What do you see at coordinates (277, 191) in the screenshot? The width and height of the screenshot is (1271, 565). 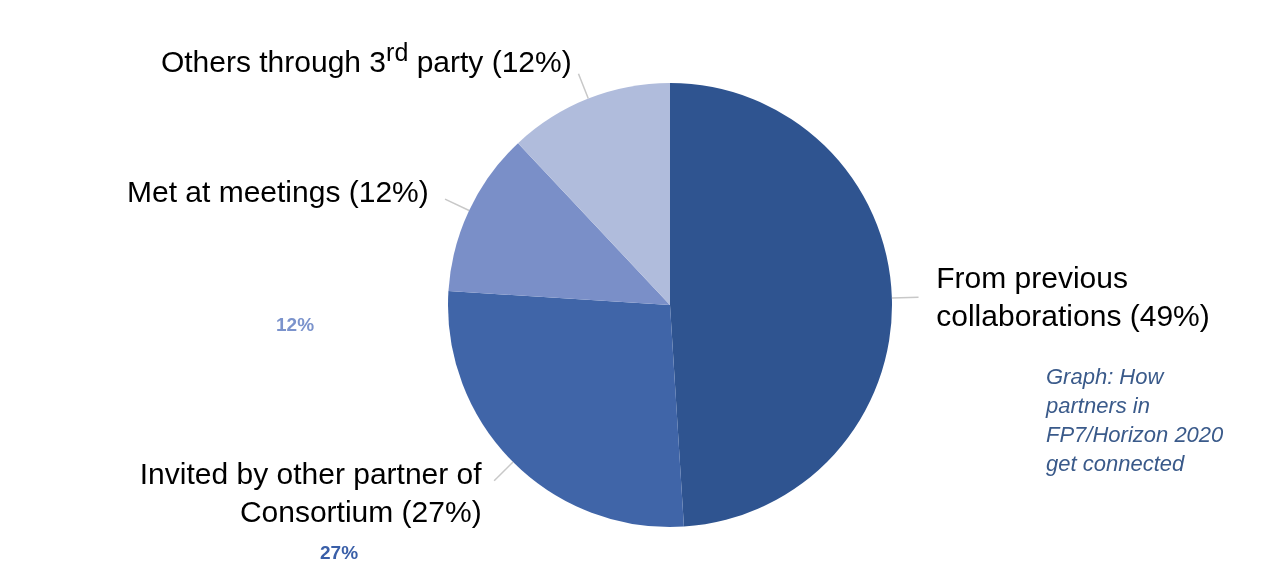 I see `slice-label: Met at meetings (12%)` at bounding box center [277, 191].